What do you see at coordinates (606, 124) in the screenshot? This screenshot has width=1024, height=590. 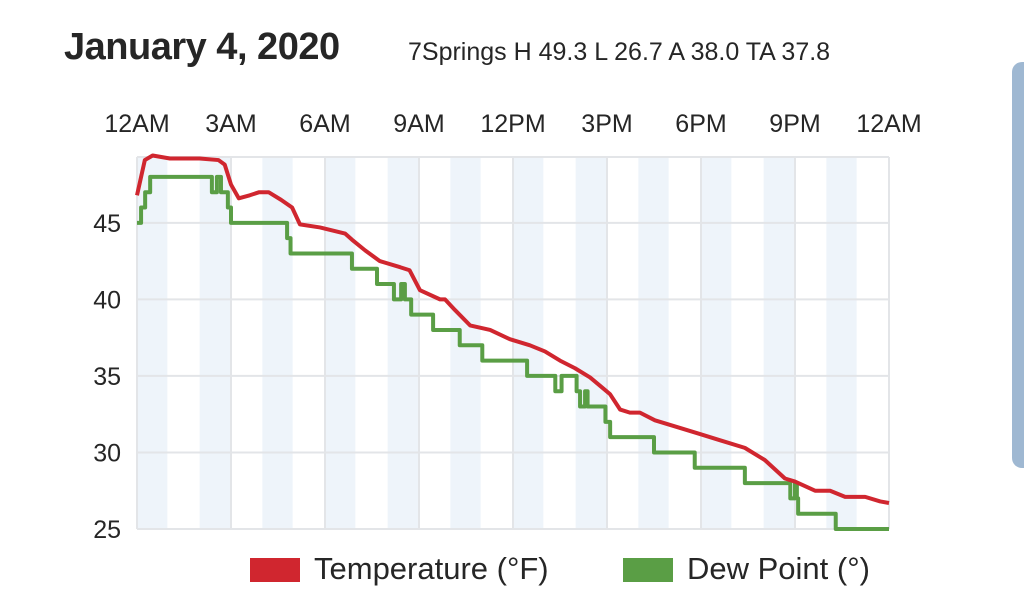 I see `x-tick-label: 3PM` at bounding box center [606, 124].